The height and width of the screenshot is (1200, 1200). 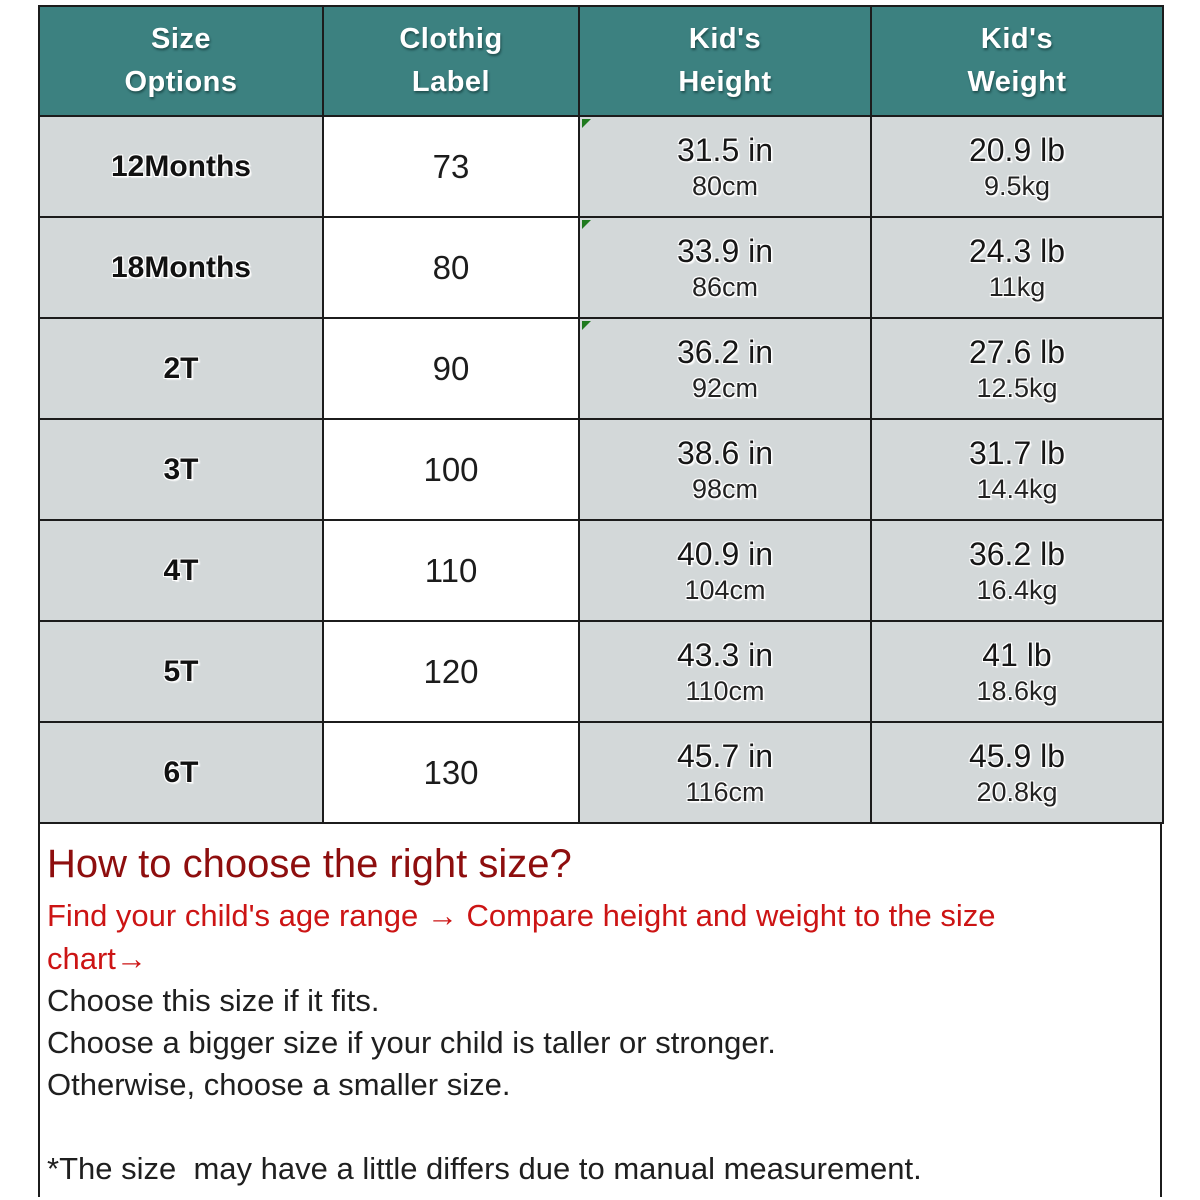 I want to click on height-cell: 33.9 in 86cm, so click(x=725, y=267).